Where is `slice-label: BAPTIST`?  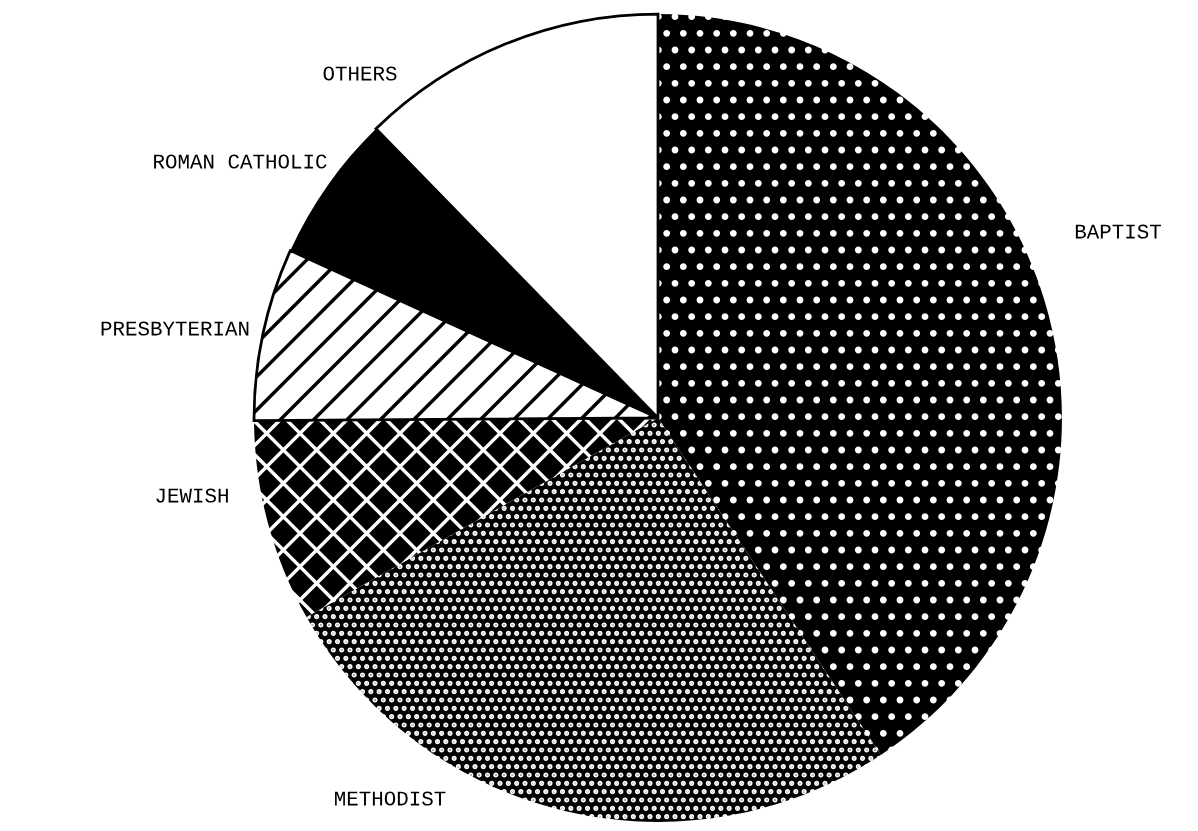
slice-label: BAPTIST is located at coordinates (1118, 231).